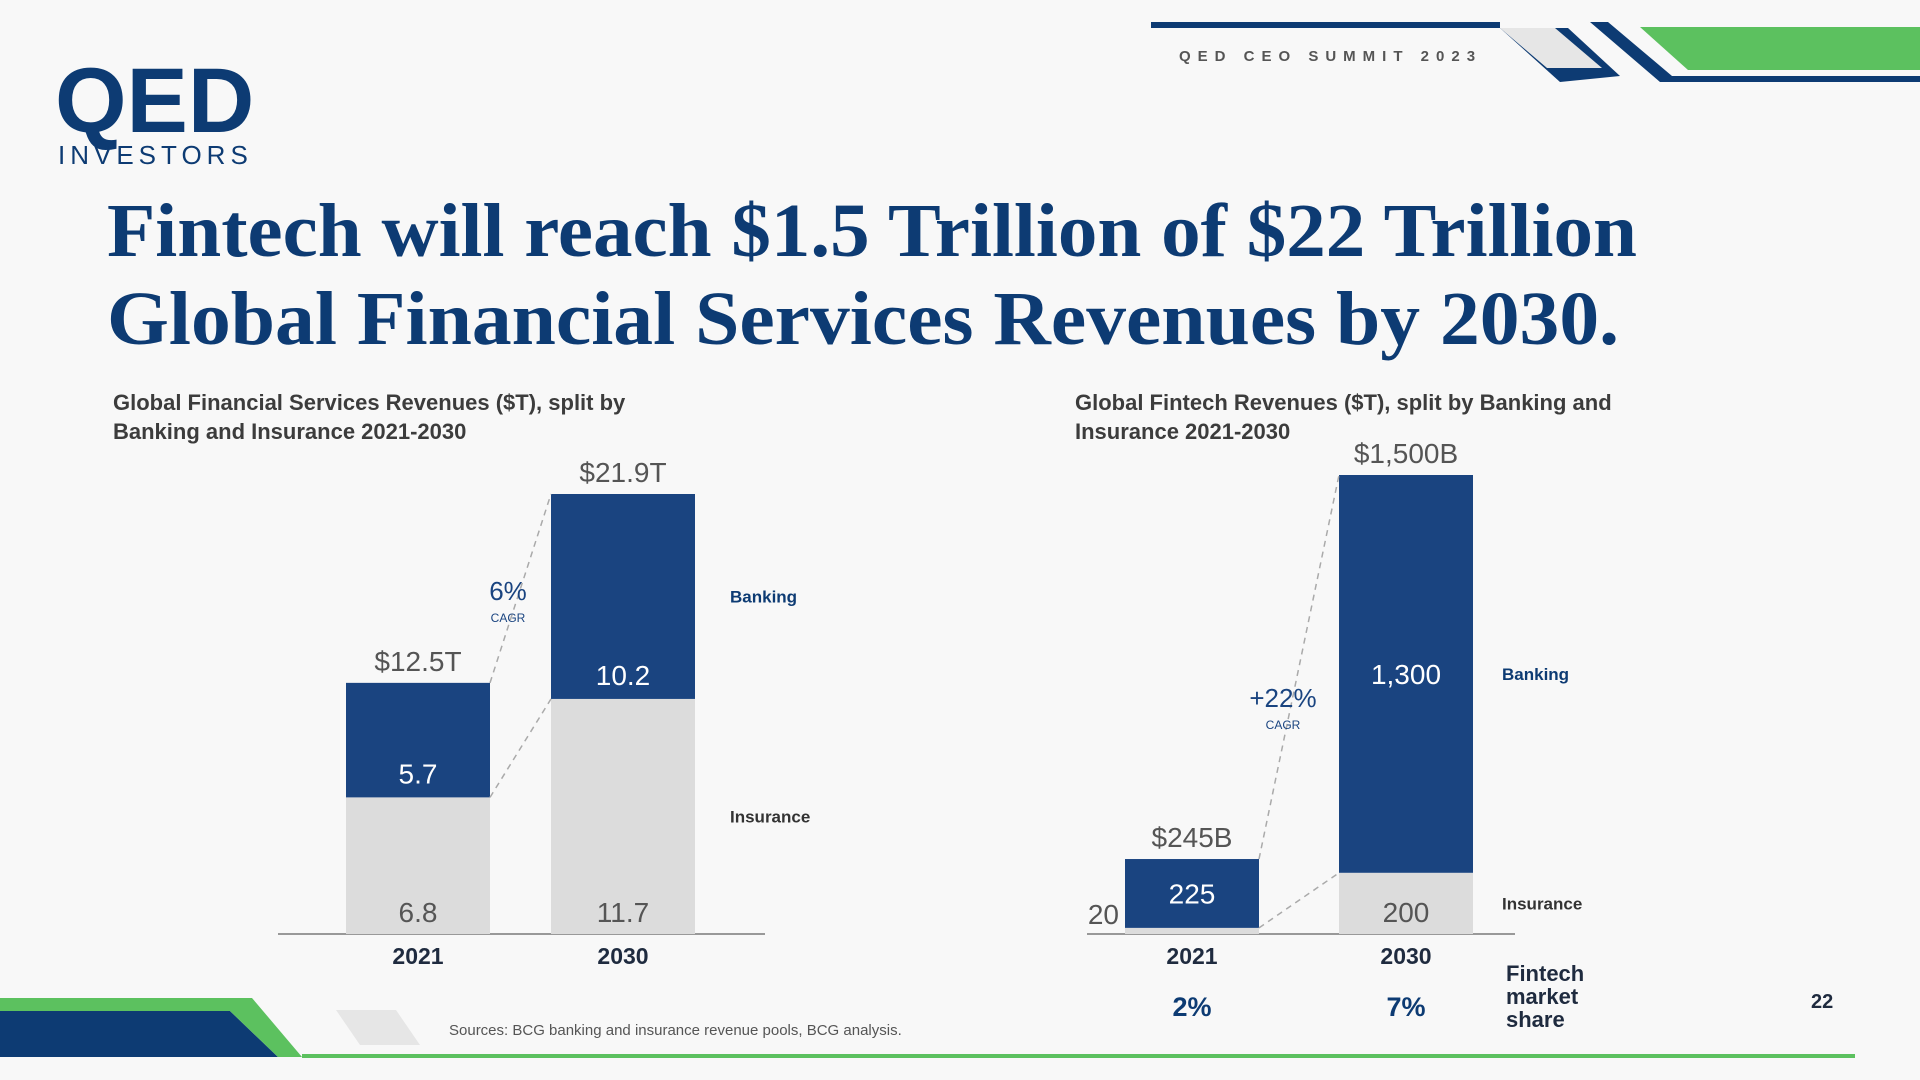  I want to click on value-label: 5.7, so click(418, 773).